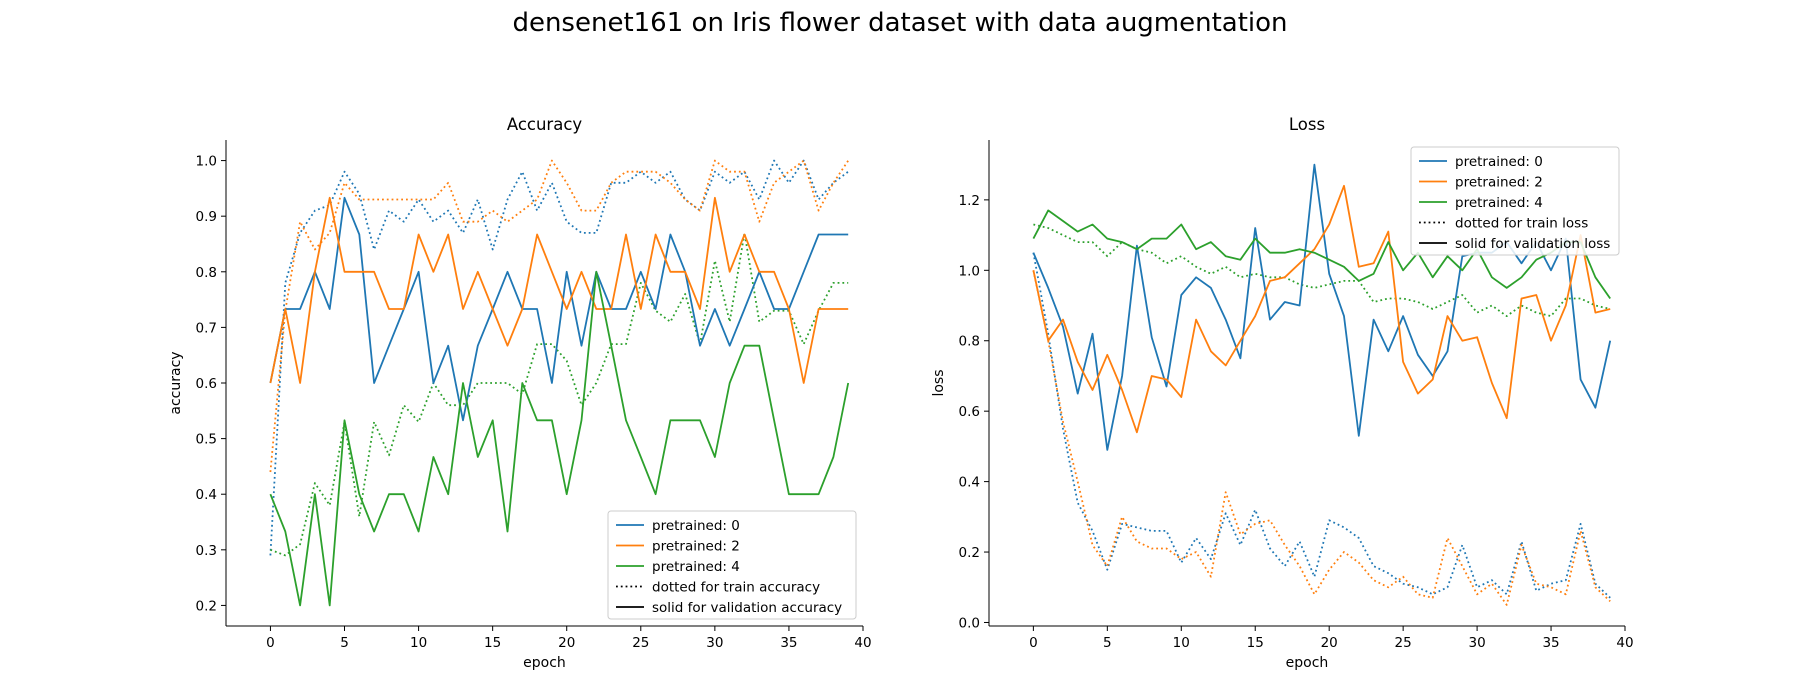  I want to click on panel-title: Accuracy, so click(545, 124).